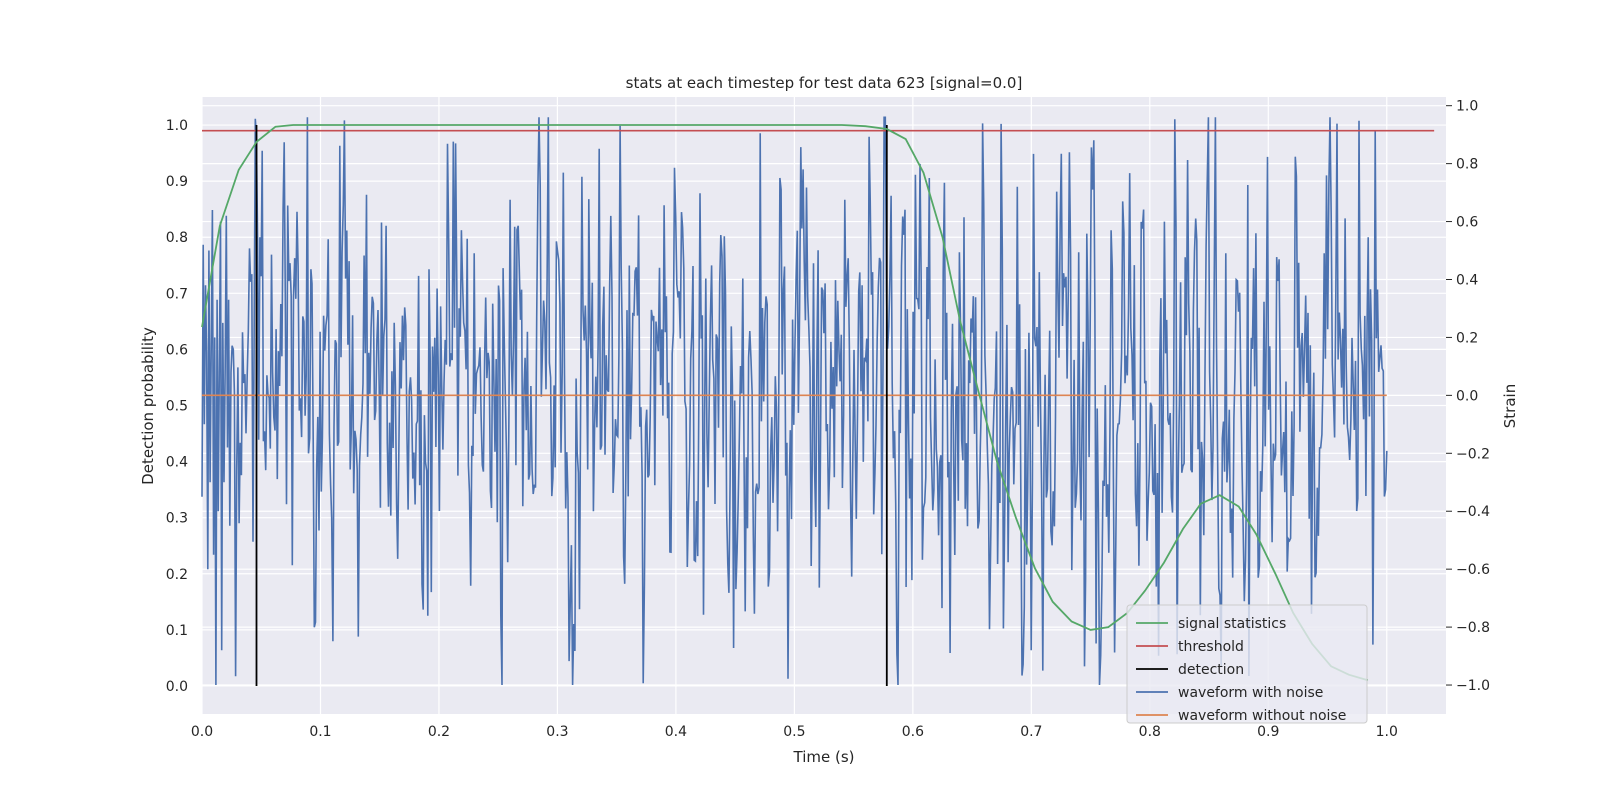 This screenshot has width=1600, height=800. I want to click on y-right-tick-label: 1.0, so click(1467, 107).